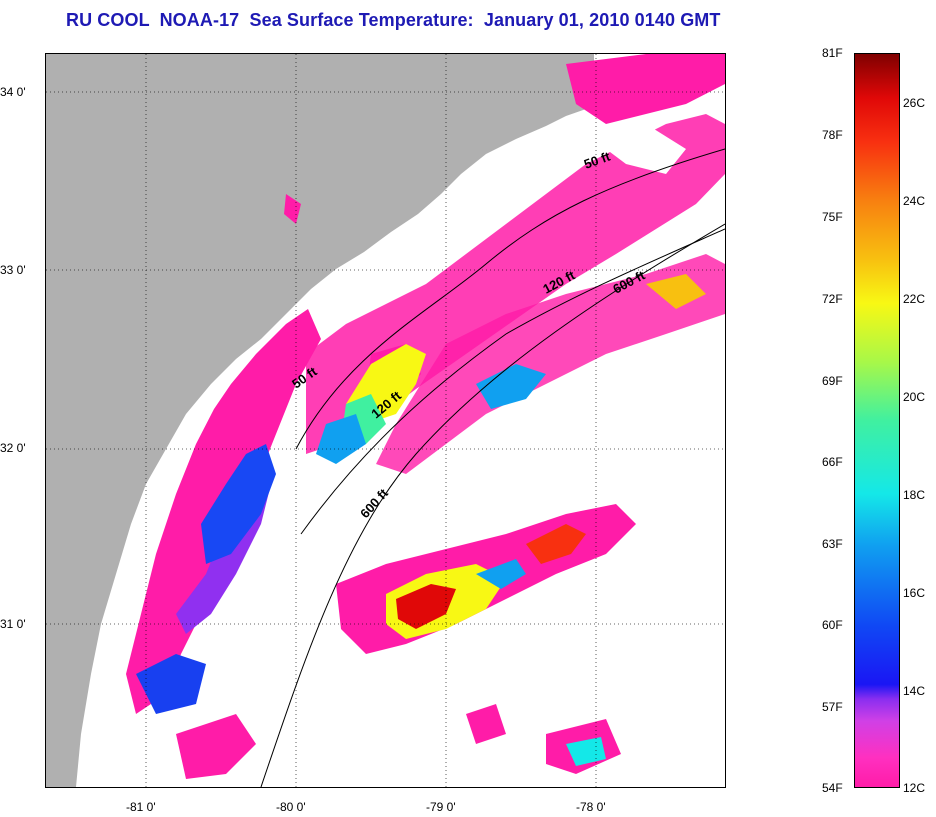 This screenshot has height=817, width=936. What do you see at coordinates (13, 624) in the screenshot?
I see `lat-label-31: 31 0'` at bounding box center [13, 624].